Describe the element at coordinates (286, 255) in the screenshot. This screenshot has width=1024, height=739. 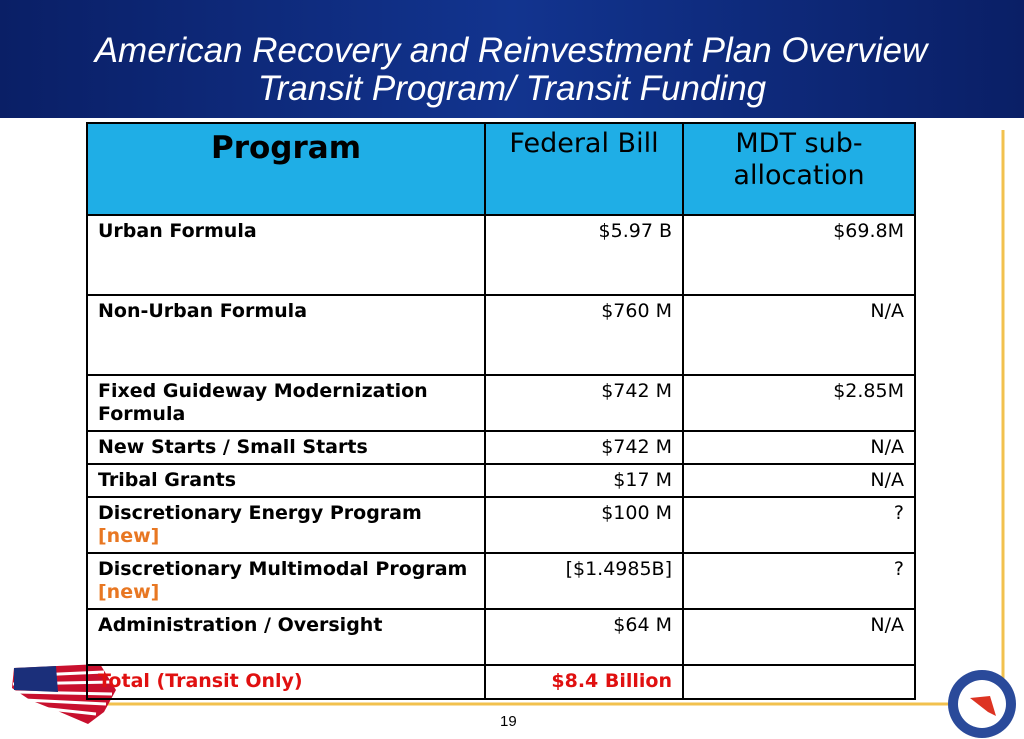
I see `program-cell: Urban Formula` at that location.